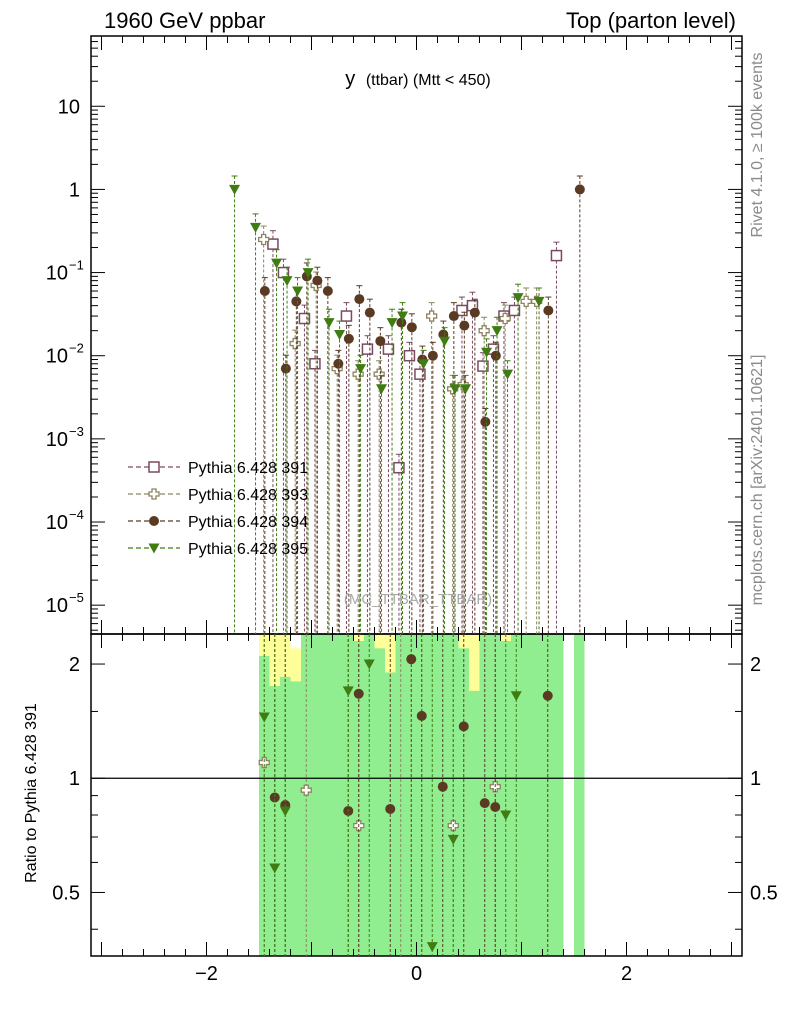 This screenshot has width=786, height=1029. What do you see at coordinates (76, 431) in the screenshot?
I see `main-y-tick-exponent: −3` at bounding box center [76, 431].